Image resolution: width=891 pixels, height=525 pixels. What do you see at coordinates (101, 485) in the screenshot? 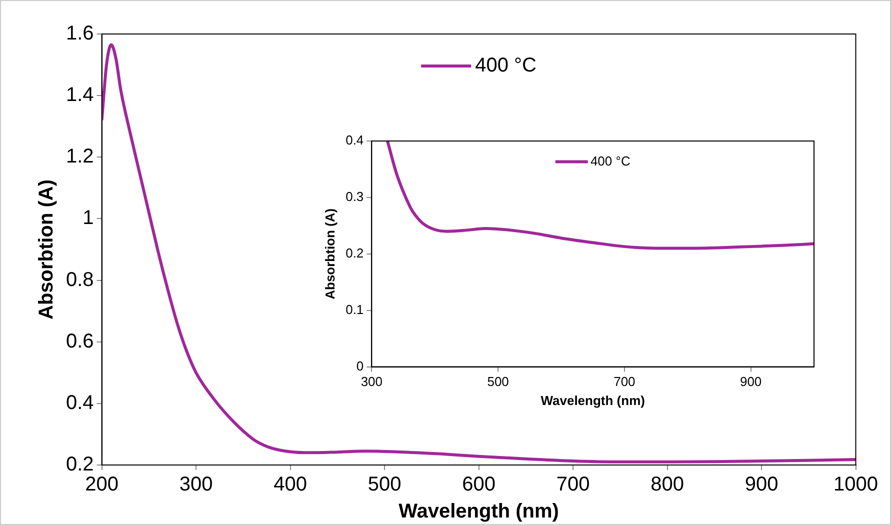
I see `x-tick-label: 200` at bounding box center [101, 485].